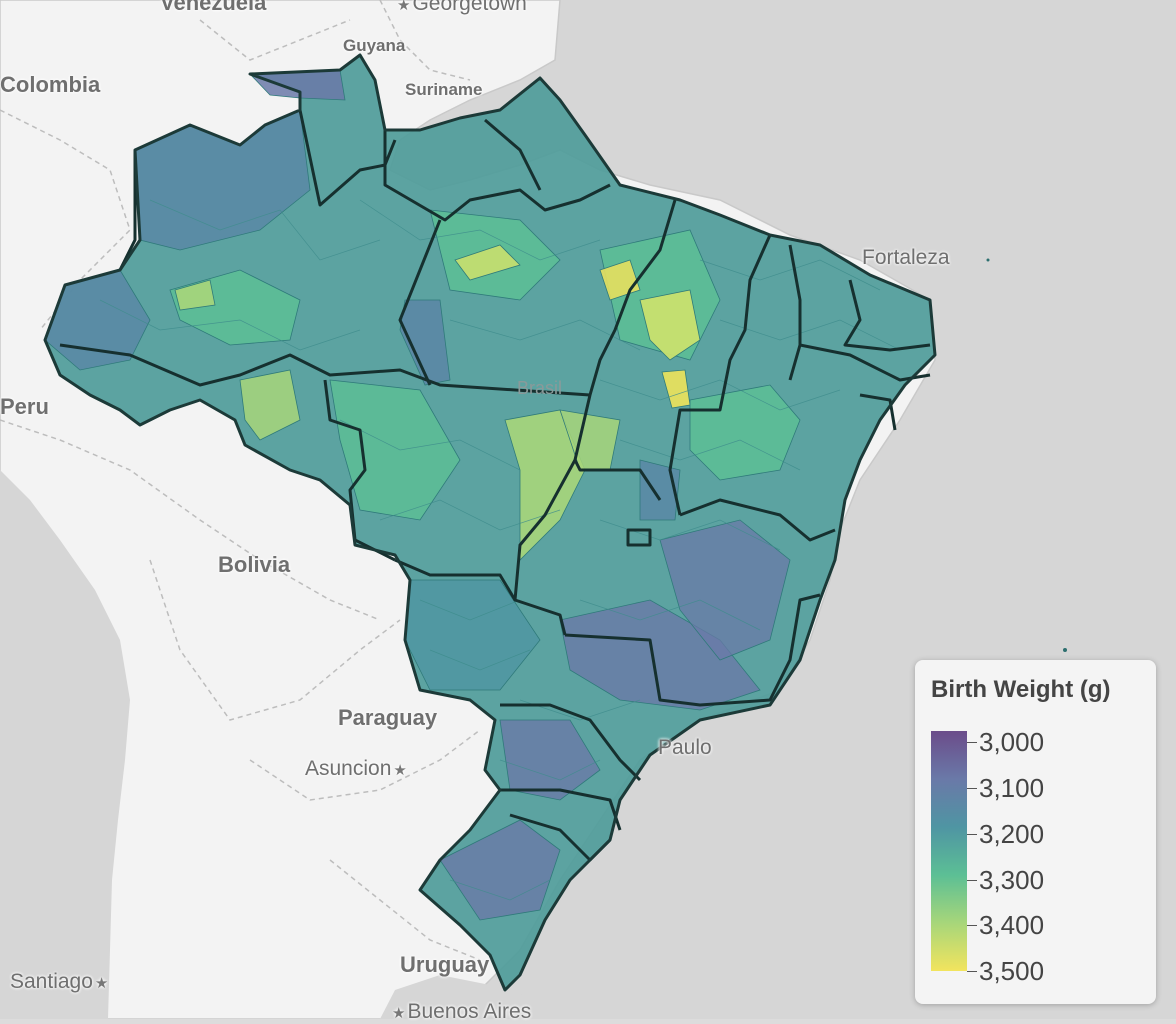  I want to click on city-name: Georgetown, so click(469, 7).